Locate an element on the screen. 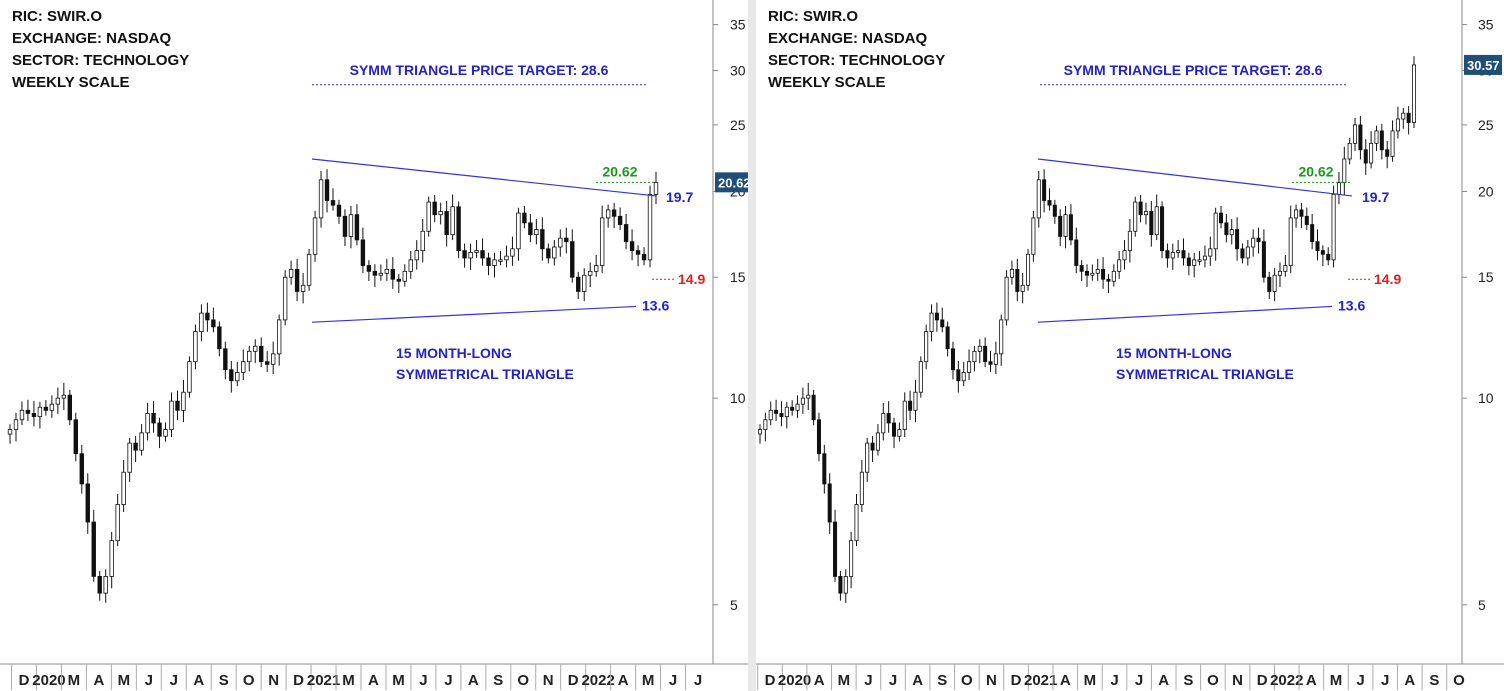 The width and height of the screenshot is (1504, 691). target-label: SYMM TRIANGLE PRICE TARGET: 28.6 is located at coordinates (1193, 70).